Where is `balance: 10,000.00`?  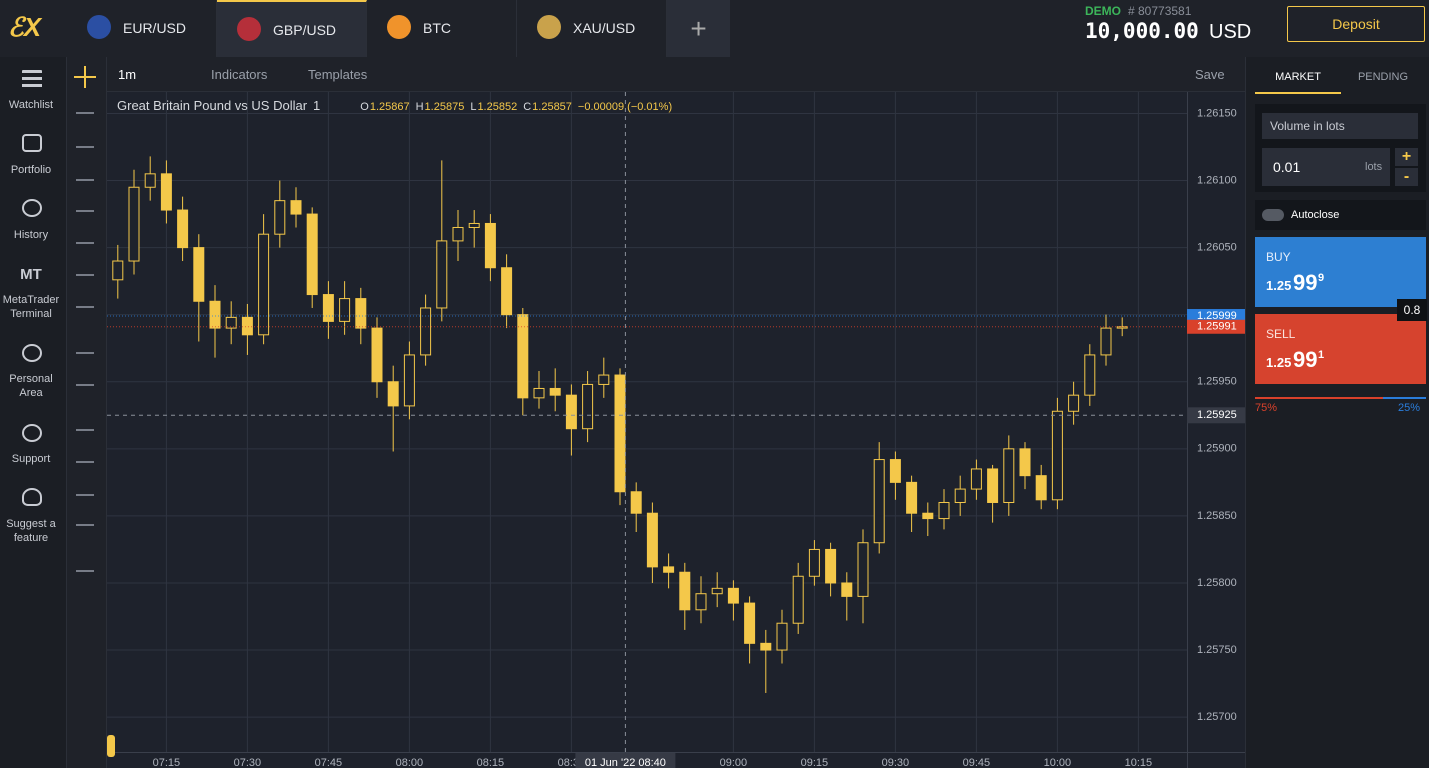
balance: 10,000.00 is located at coordinates (1142, 31).